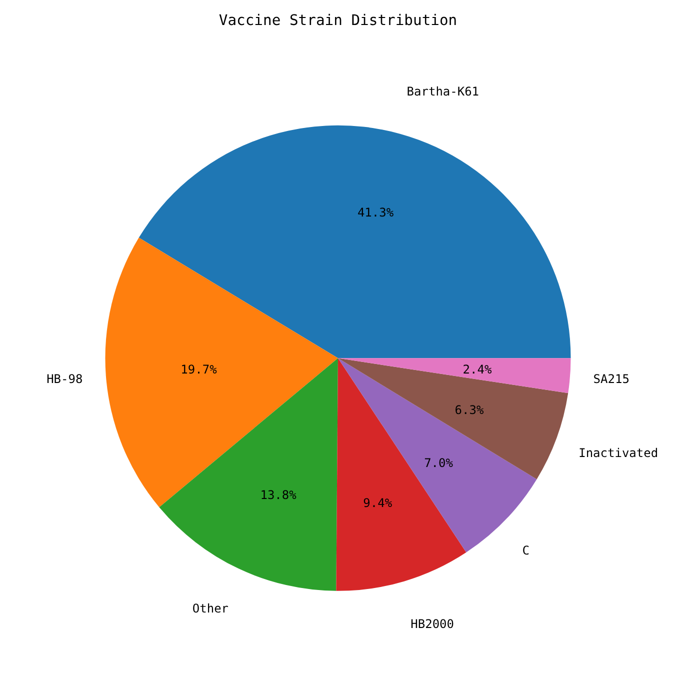  What do you see at coordinates (378, 503) in the screenshot?
I see `data-label: 9.4%` at bounding box center [378, 503].